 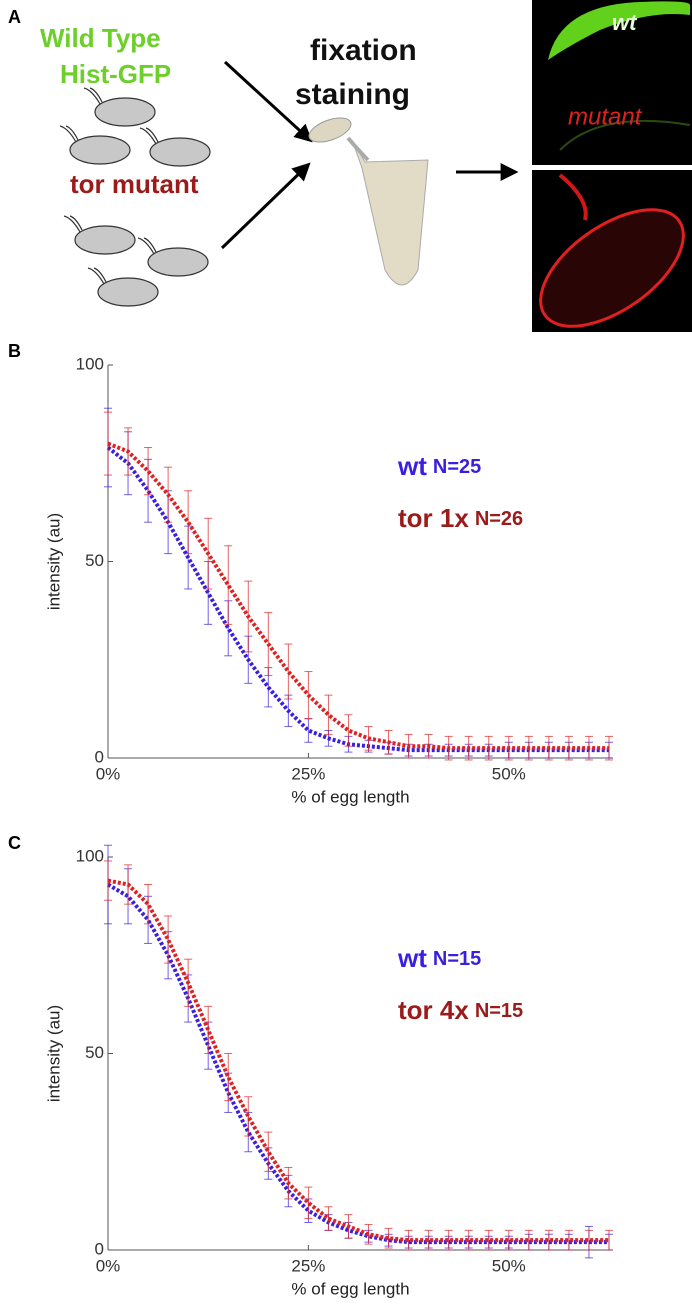 What do you see at coordinates (457, 467) in the screenshot?
I see `legend-n: N=25` at bounding box center [457, 467].